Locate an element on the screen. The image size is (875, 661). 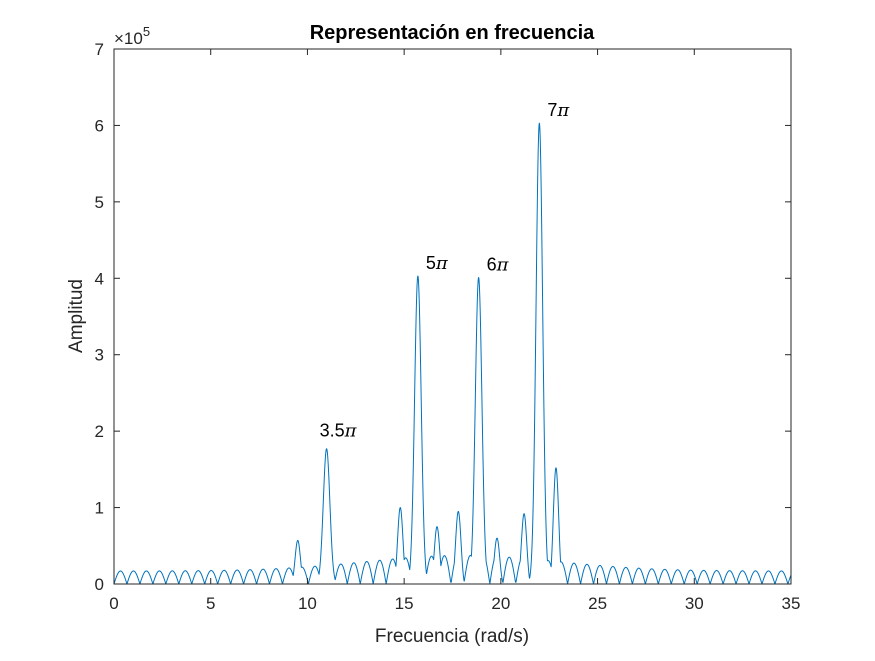
exponent-base: ×10 is located at coordinates (128, 38).